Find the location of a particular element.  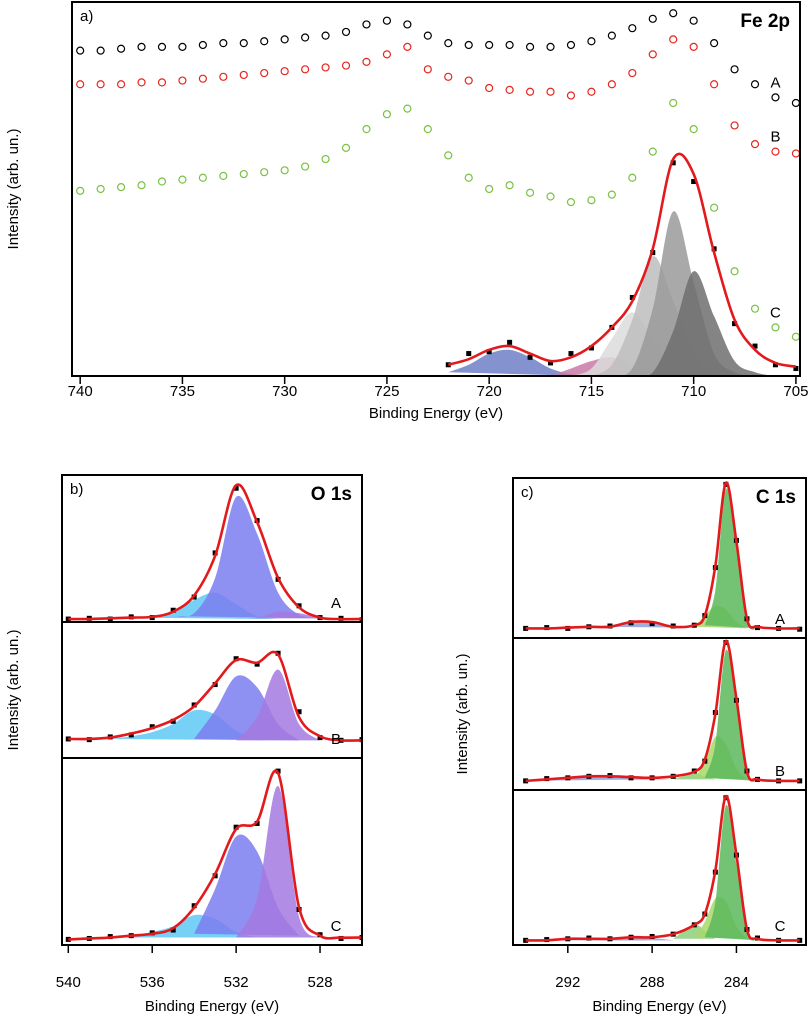

x-tick-label: 735 is located at coordinates (182, 391).